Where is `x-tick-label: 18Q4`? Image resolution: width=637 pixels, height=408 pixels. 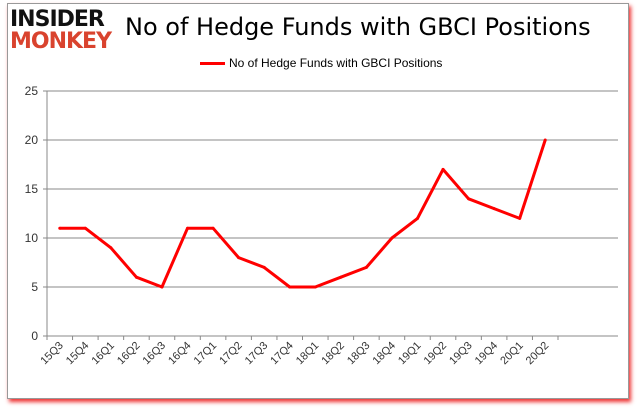
x-tick-label: 18Q4 is located at coordinates (385, 354).